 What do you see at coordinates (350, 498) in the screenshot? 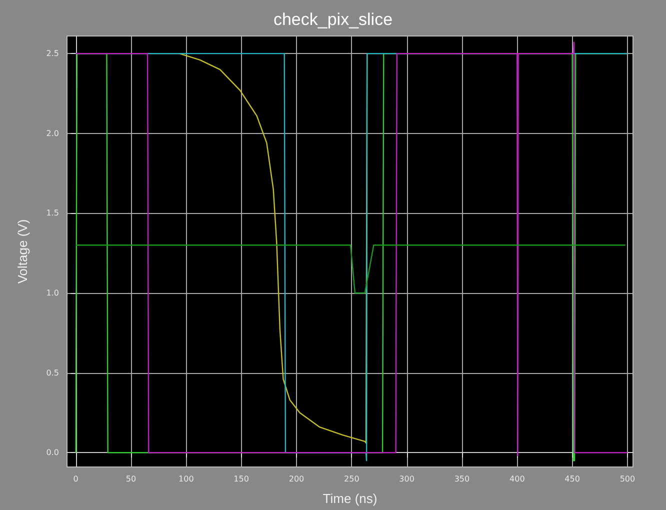
I see `x-axis-title: Time (ns)` at bounding box center [350, 498].